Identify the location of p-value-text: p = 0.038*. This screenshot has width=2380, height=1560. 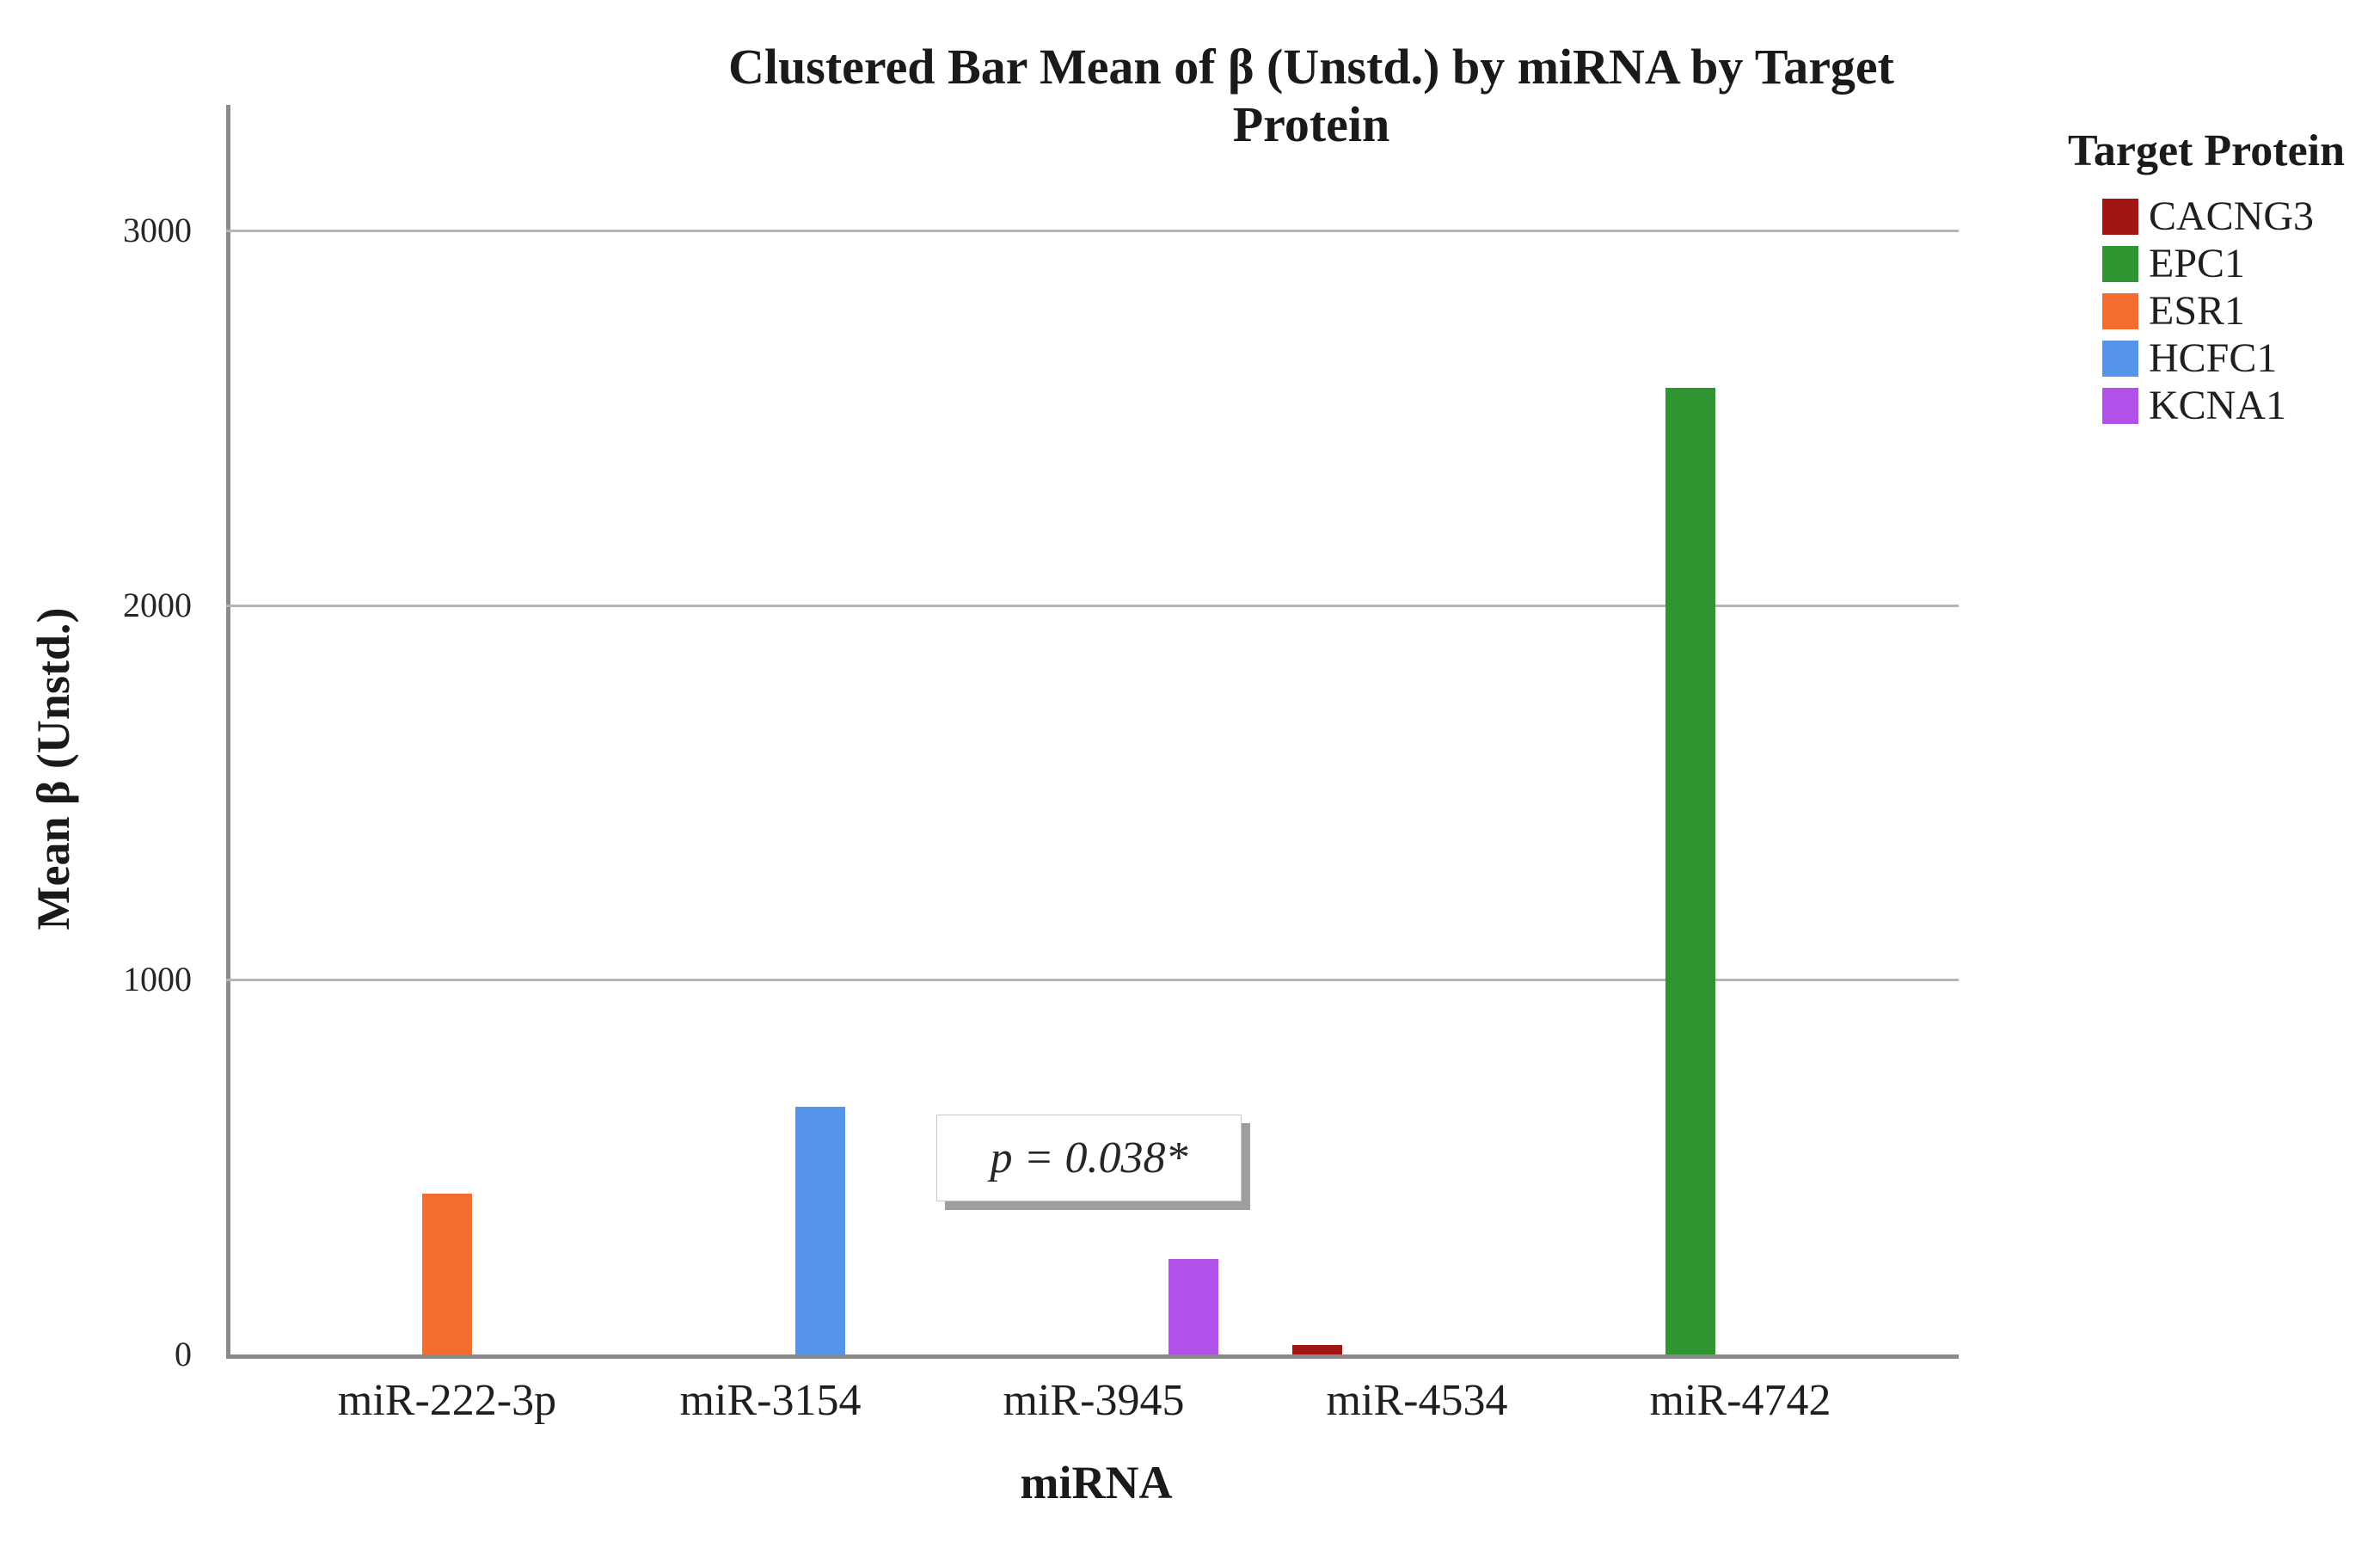
(1089, 1157).